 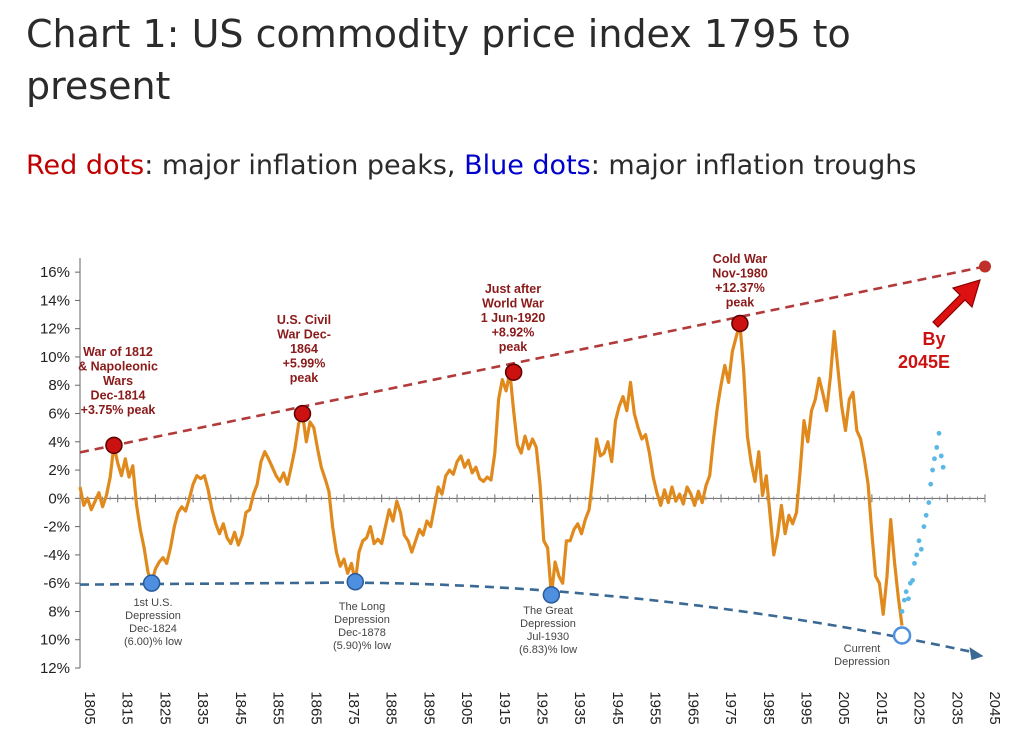 What do you see at coordinates (740, 288) in the screenshot?
I see `peak-label: +12.37%` at bounding box center [740, 288].